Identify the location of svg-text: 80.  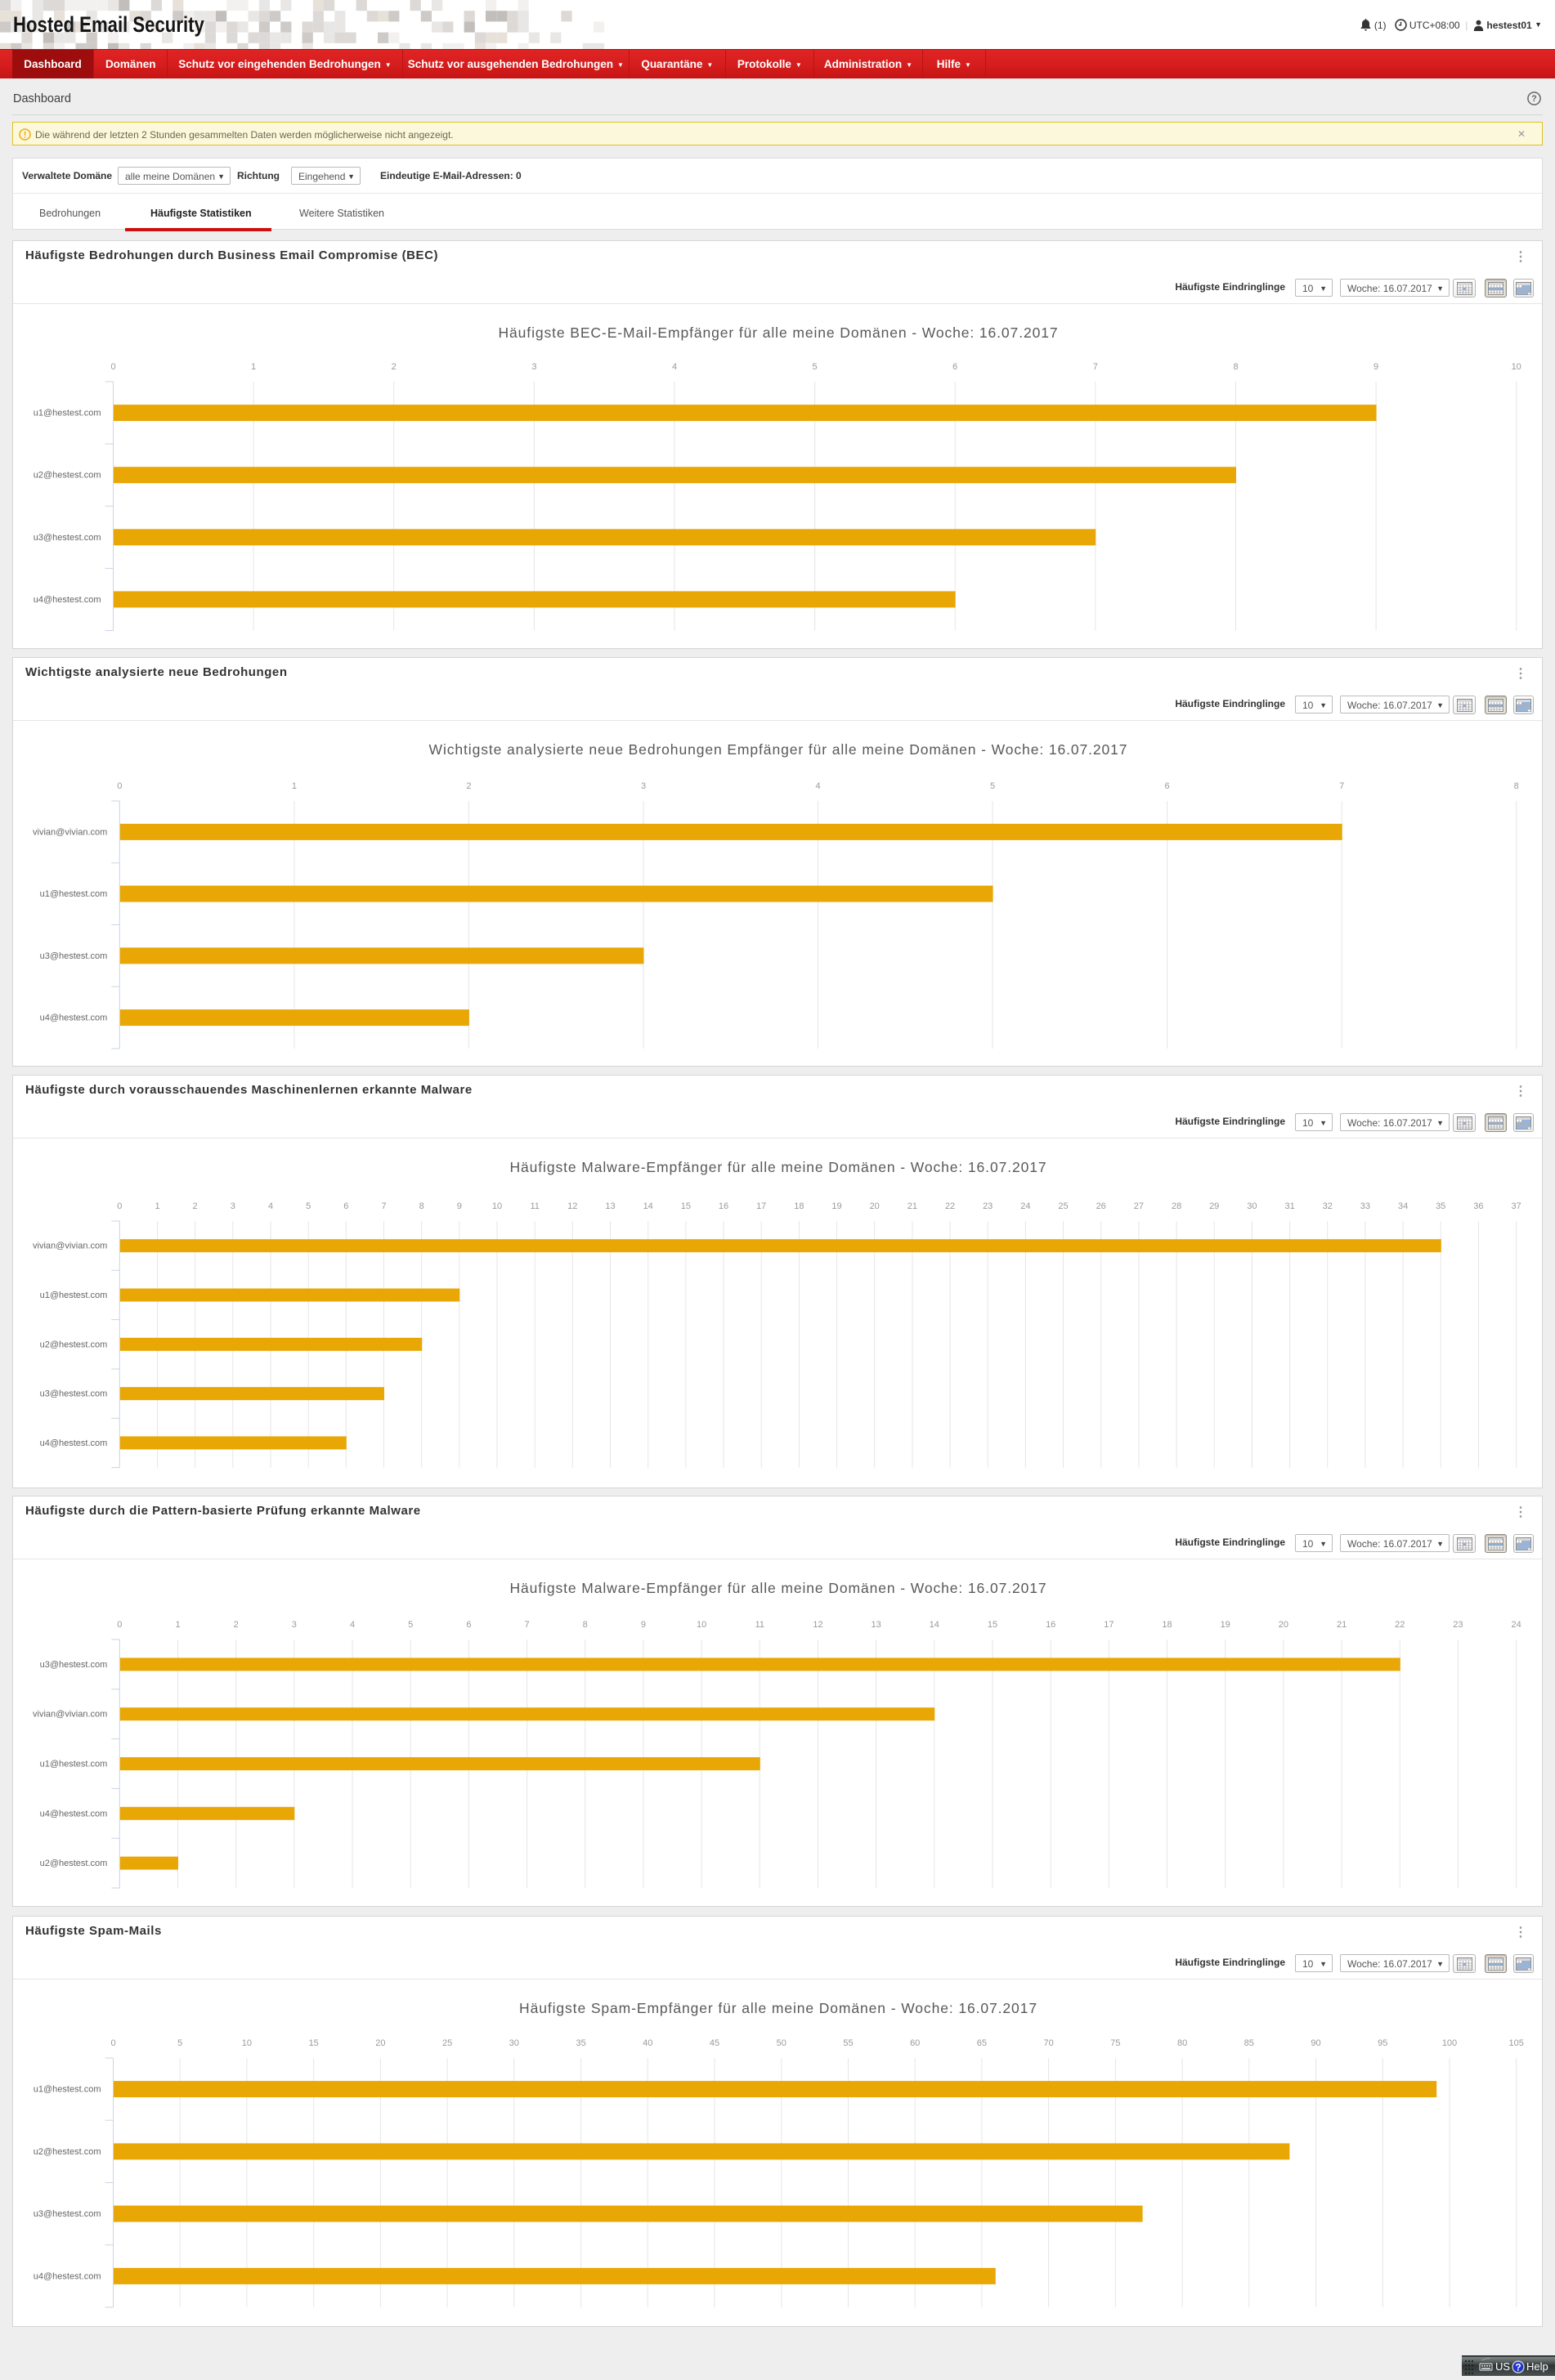
(1182, 2043).